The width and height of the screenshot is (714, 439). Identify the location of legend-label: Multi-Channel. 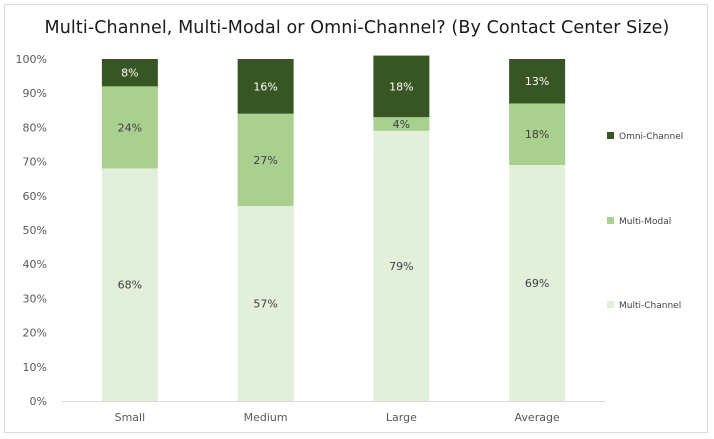
(650, 306).